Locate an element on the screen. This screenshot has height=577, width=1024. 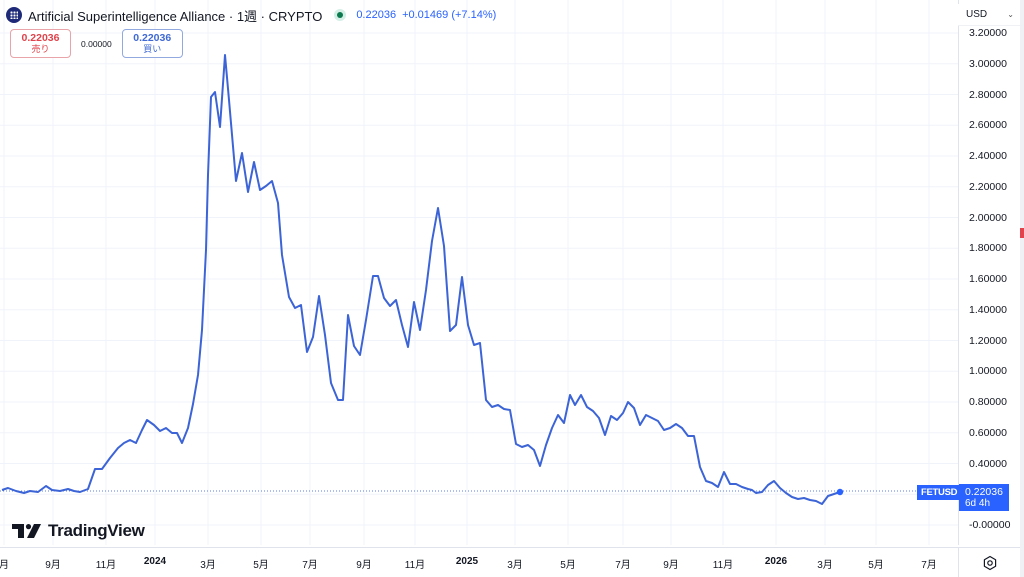
buy-button: 0.22036 買い is located at coordinates (152, 43).